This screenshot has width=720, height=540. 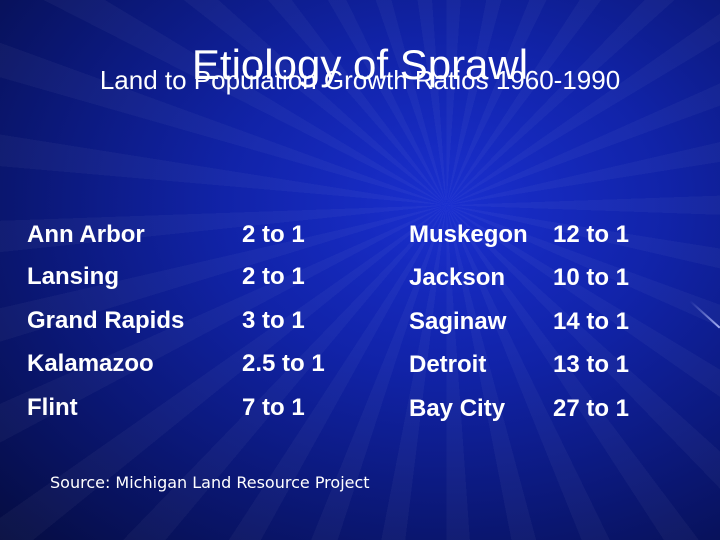 What do you see at coordinates (704, 314) in the screenshot?
I see `light-streak` at bounding box center [704, 314].